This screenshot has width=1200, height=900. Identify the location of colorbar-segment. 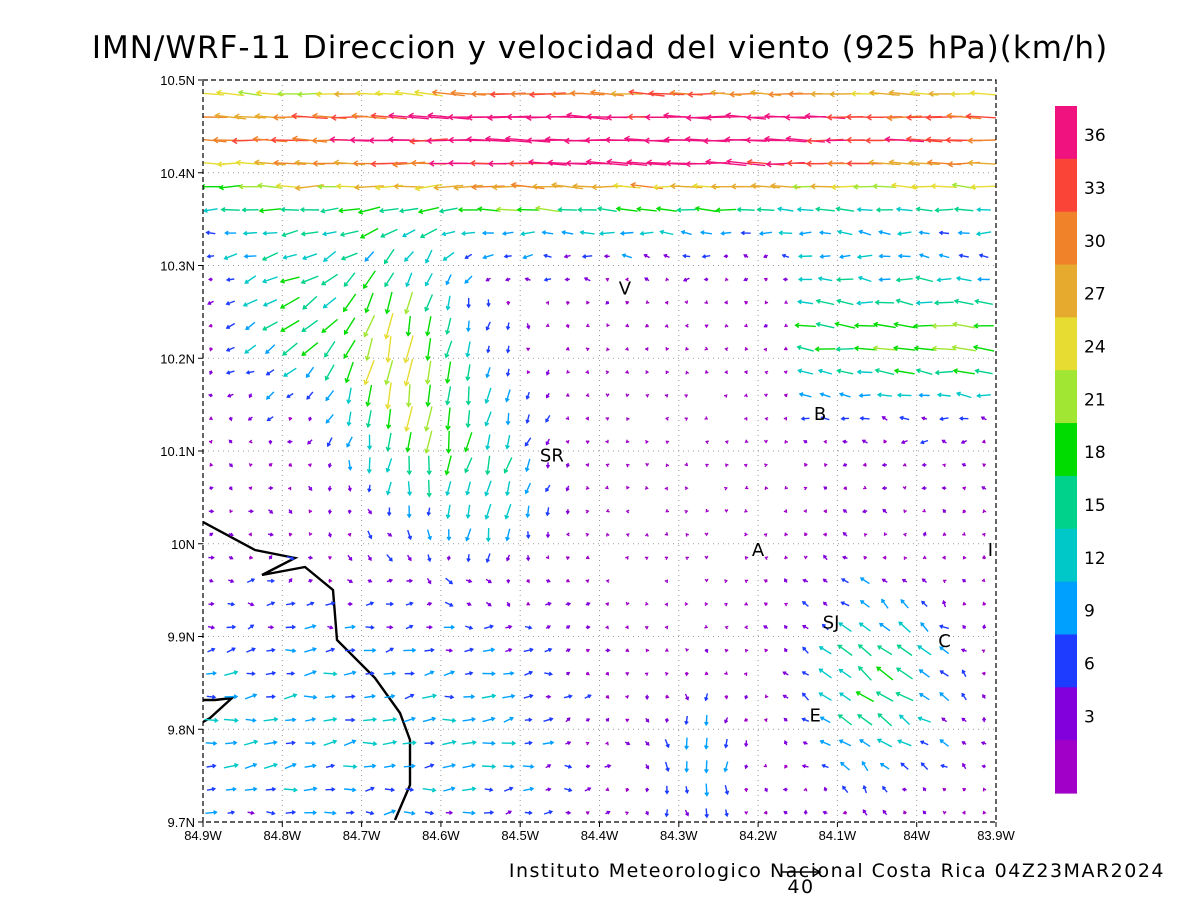
(1066, 238).